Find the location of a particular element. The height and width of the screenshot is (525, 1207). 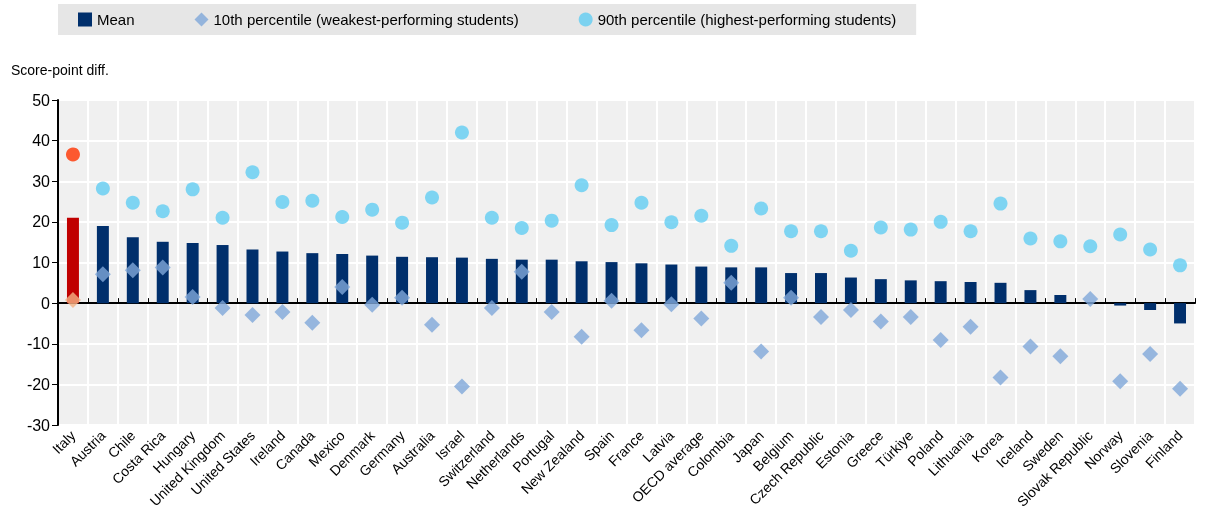

legend-label: Mean is located at coordinates (116, 19).